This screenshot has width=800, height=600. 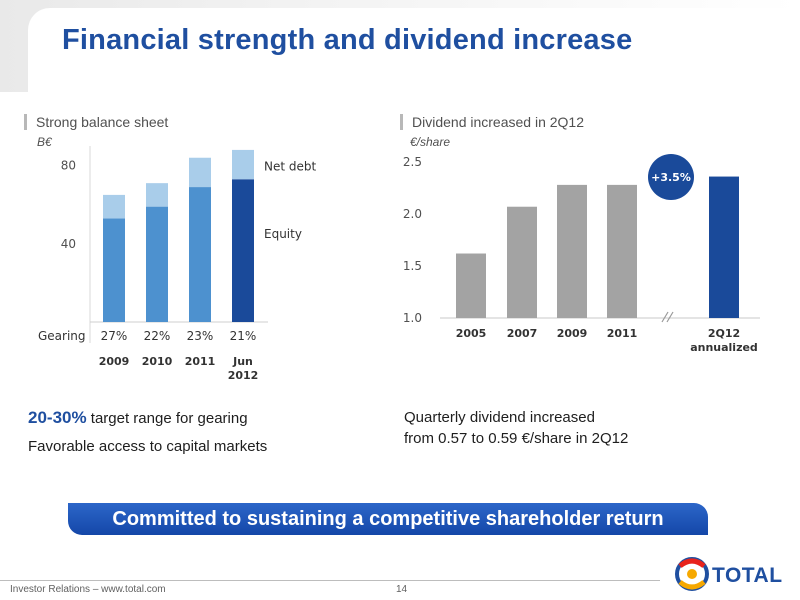 I want to click on left-ytick-label: 40, so click(x=68, y=244).